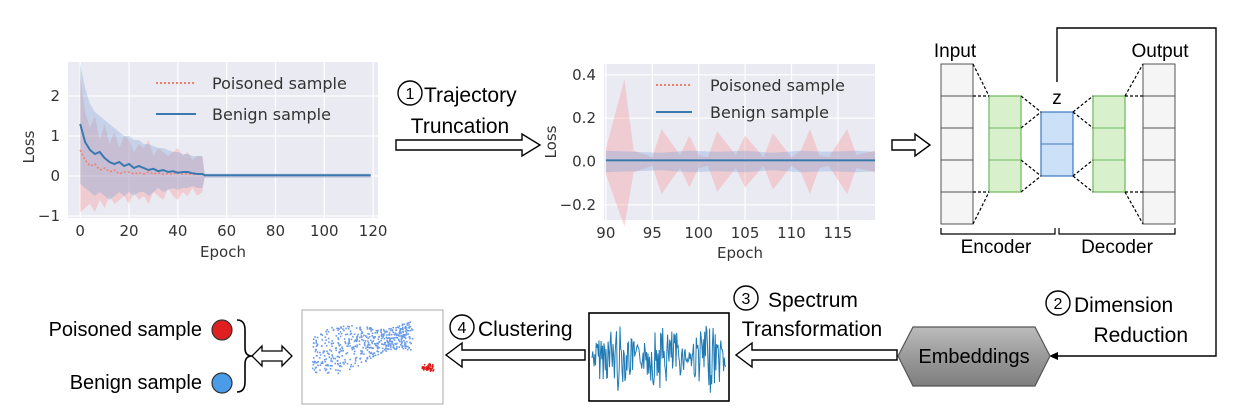  What do you see at coordinates (272, 356) in the screenshot?
I see `result-double-arrow` at bounding box center [272, 356].